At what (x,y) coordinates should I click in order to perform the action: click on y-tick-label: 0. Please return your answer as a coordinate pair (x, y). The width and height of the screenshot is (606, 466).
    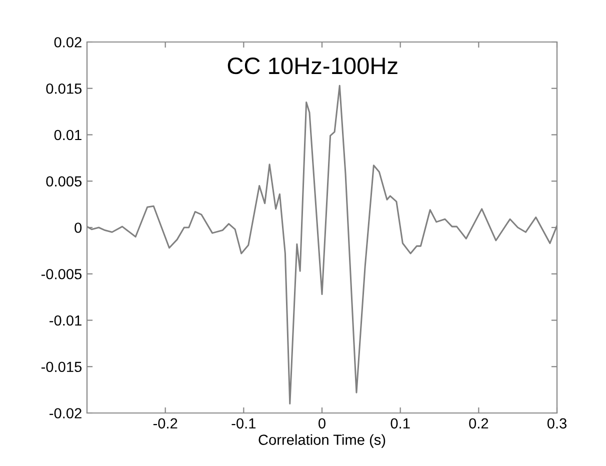
    Looking at the image, I should click on (78, 227).